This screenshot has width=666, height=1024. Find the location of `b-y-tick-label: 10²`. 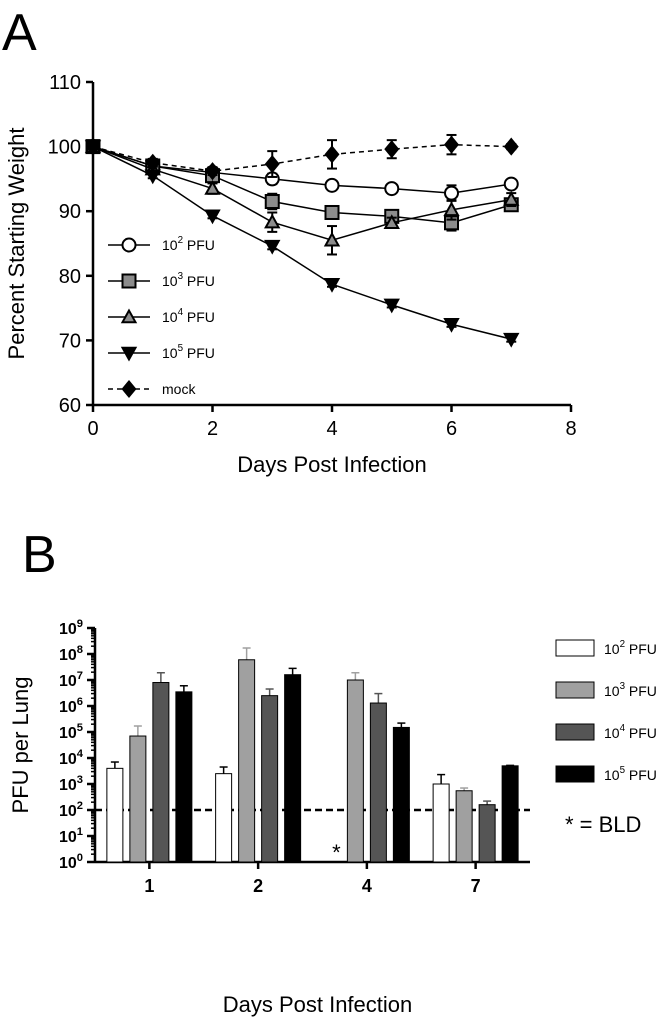

b-y-tick-label: 10² is located at coordinates (71, 810).